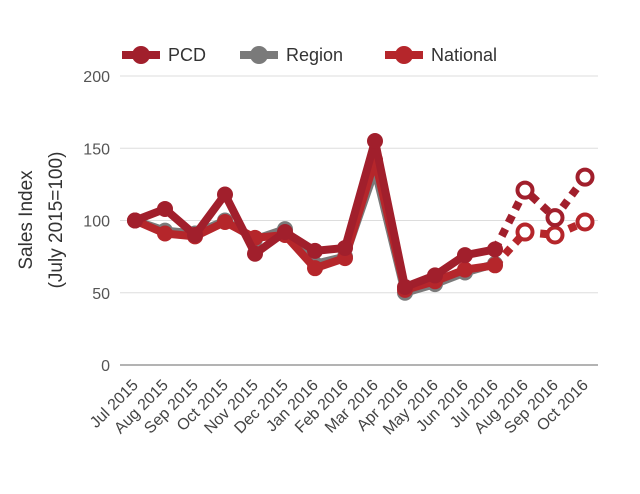 The image size is (640, 494). What do you see at coordinates (41, 220) in the screenshot?
I see `y-axis-title: Sales Index (July 2015=100)` at bounding box center [41, 220].